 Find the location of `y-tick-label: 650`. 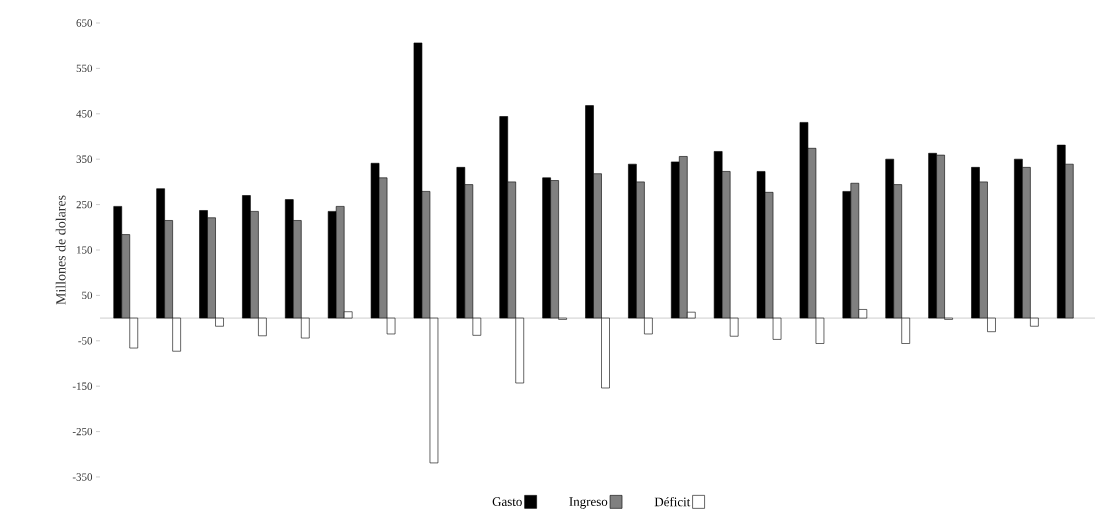

y-tick-label: 650 is located at coordinates (84, 23).